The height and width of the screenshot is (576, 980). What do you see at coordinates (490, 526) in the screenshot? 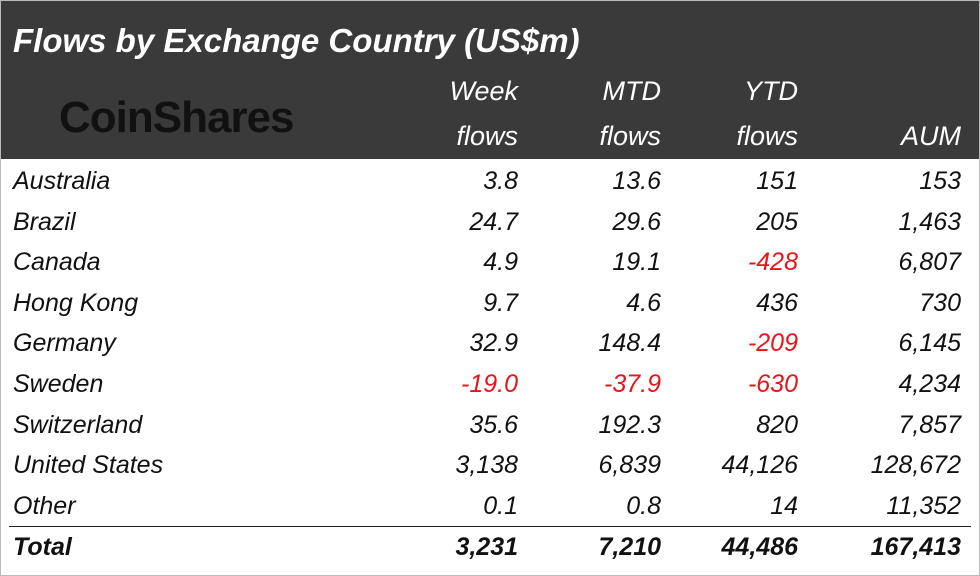
I see `total-rule` at bounding box center [490, 526].